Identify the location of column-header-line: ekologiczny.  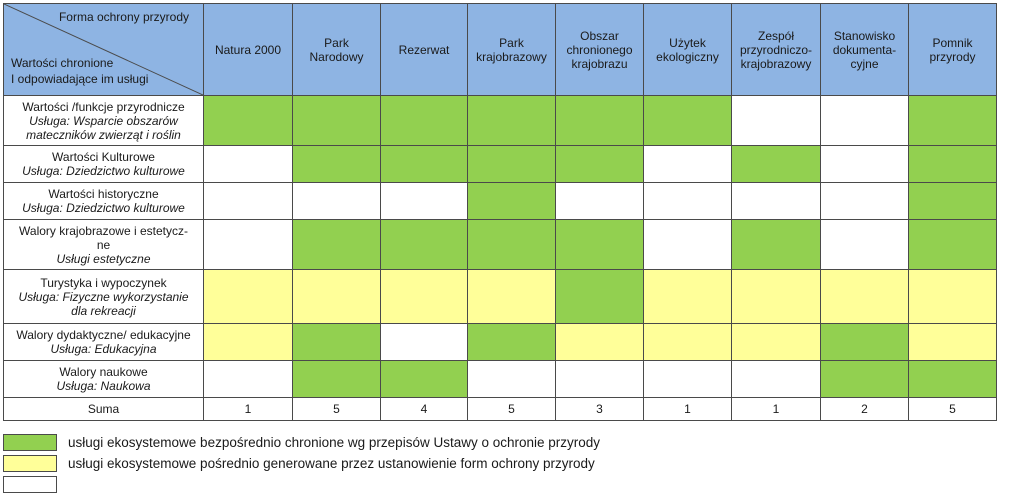
(687, 56).